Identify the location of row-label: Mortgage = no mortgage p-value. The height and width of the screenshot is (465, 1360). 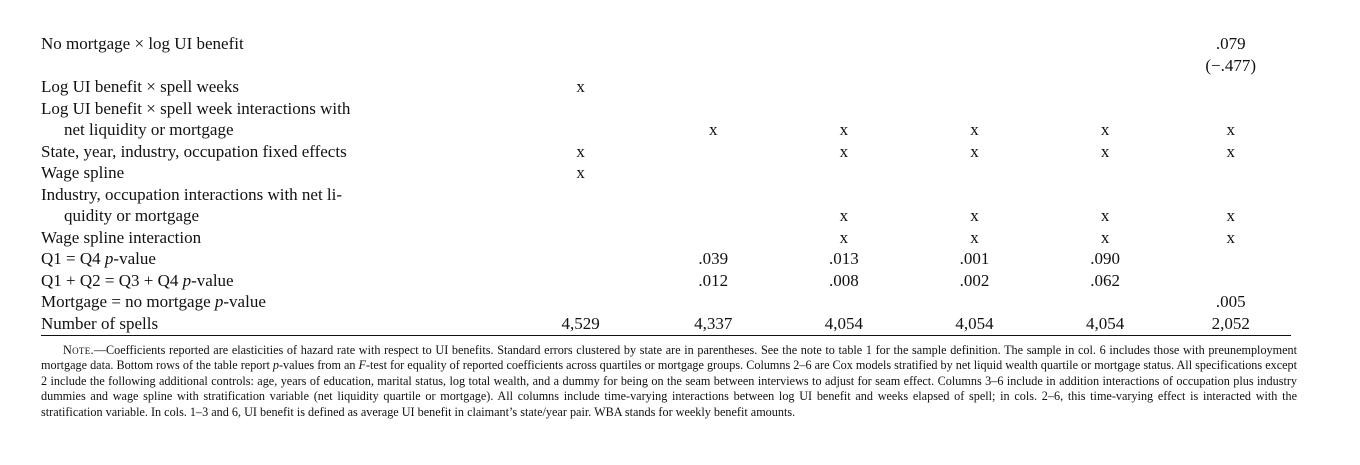
(153, 301).